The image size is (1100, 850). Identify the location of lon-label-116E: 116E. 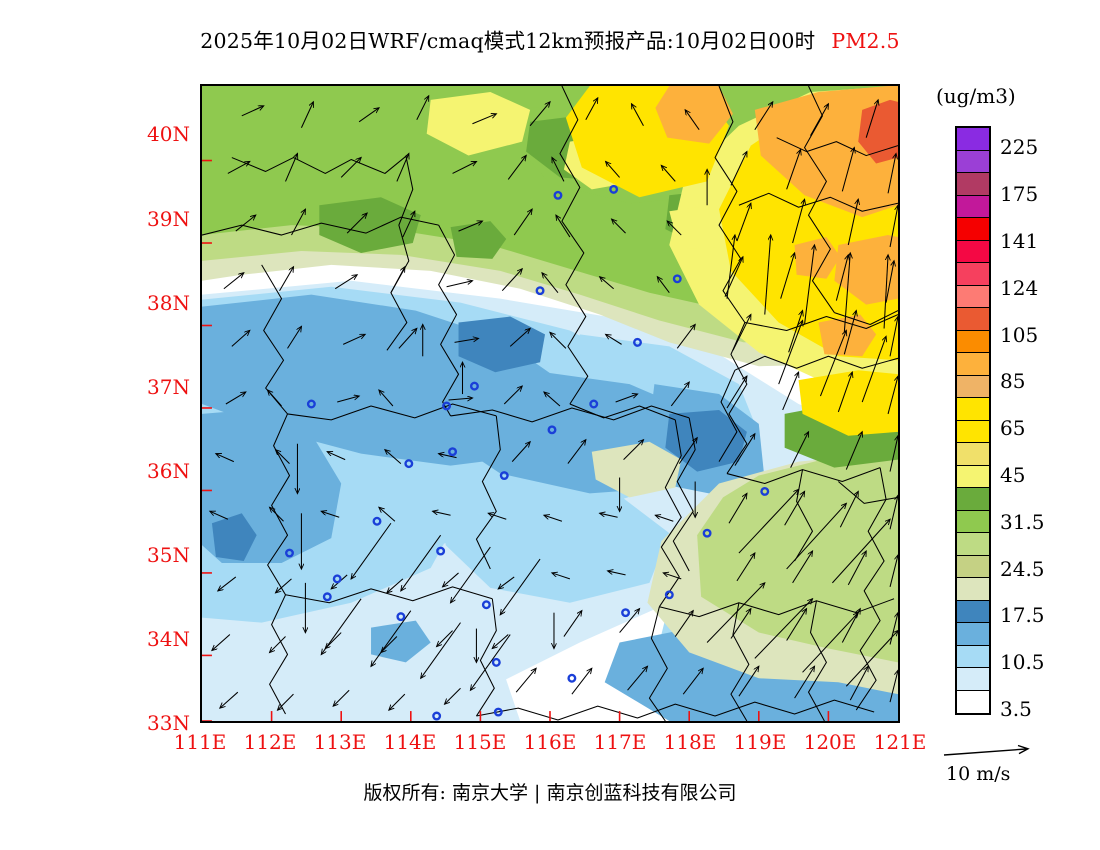
(550, 742).